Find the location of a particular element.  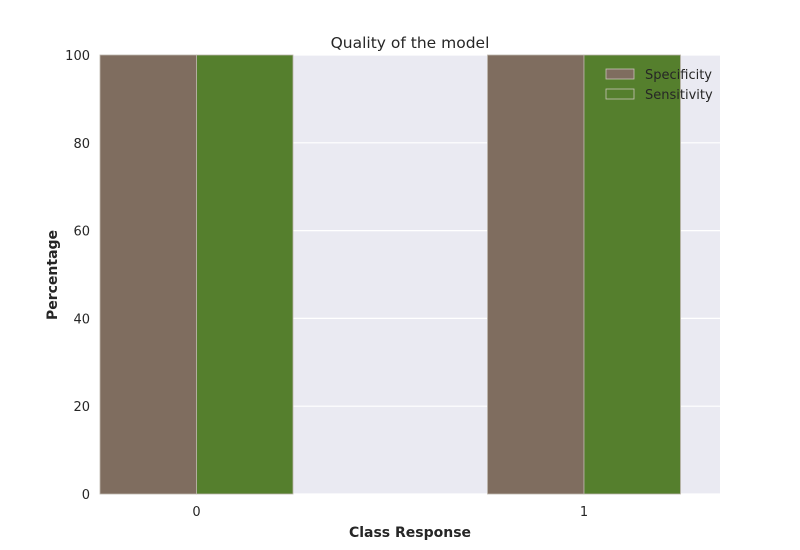

legend: Specificity Sensitivity is located at coordinates (659, 85).